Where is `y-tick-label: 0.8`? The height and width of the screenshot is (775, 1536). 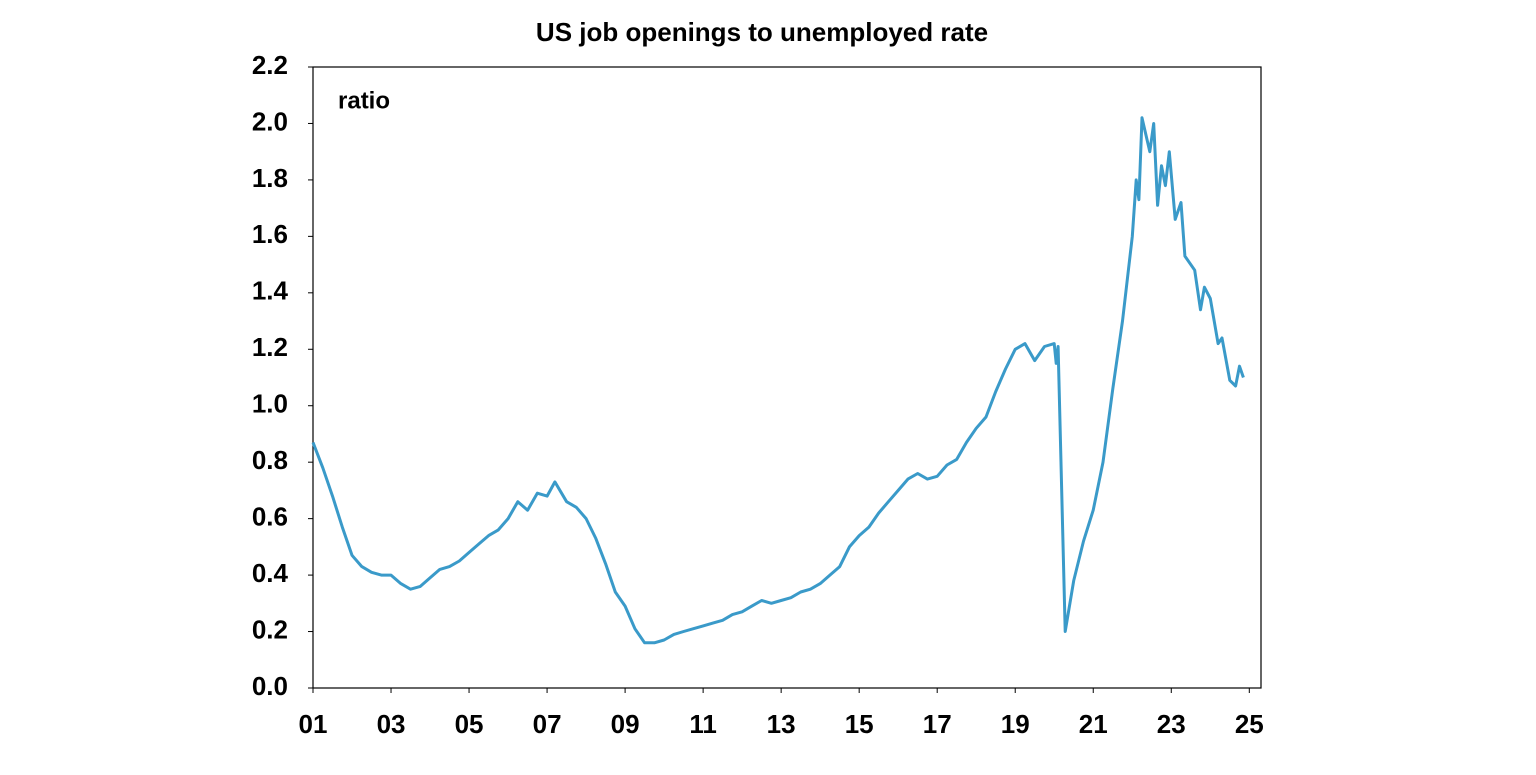
y-tick-label: 0.8 is located at coordinates (270, 460).